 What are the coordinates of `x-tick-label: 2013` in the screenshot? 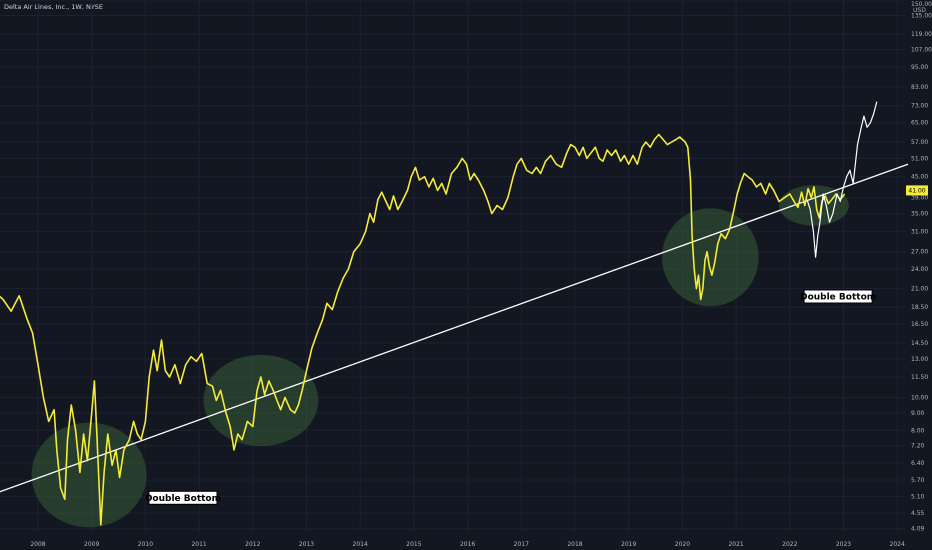 It's located at (306, 544).